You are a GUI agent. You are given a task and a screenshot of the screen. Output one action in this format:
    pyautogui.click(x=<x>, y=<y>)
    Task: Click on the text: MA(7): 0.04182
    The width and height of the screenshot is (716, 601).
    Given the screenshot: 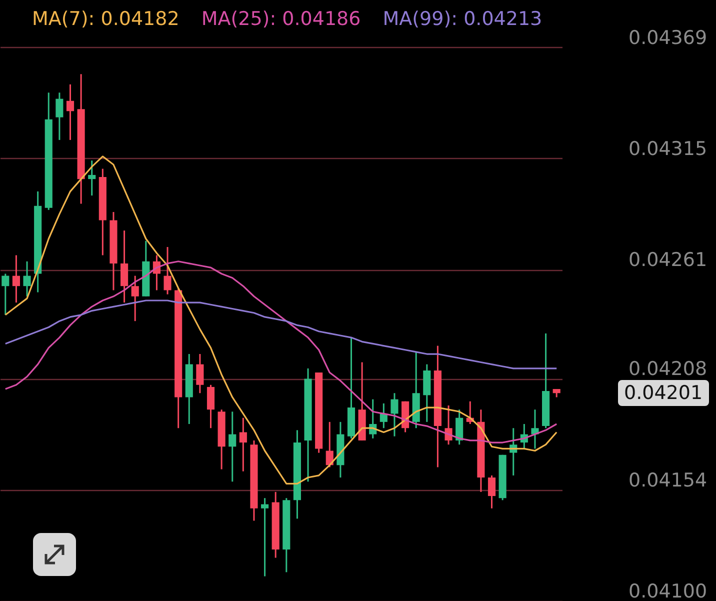 What is the action you would take?
    pyautogui.click(x=106, y=19)
    